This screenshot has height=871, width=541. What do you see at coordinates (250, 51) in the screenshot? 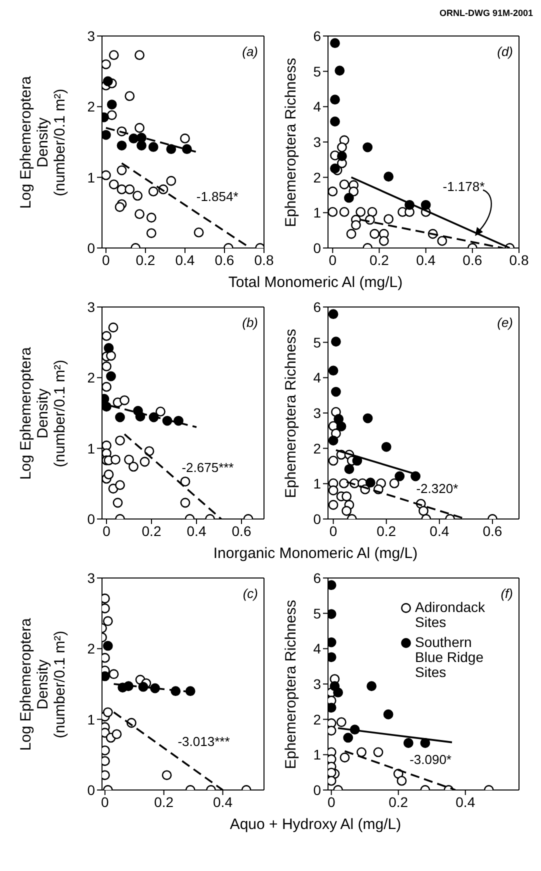
I see `text: (a)` at bounding box center [250, 51].